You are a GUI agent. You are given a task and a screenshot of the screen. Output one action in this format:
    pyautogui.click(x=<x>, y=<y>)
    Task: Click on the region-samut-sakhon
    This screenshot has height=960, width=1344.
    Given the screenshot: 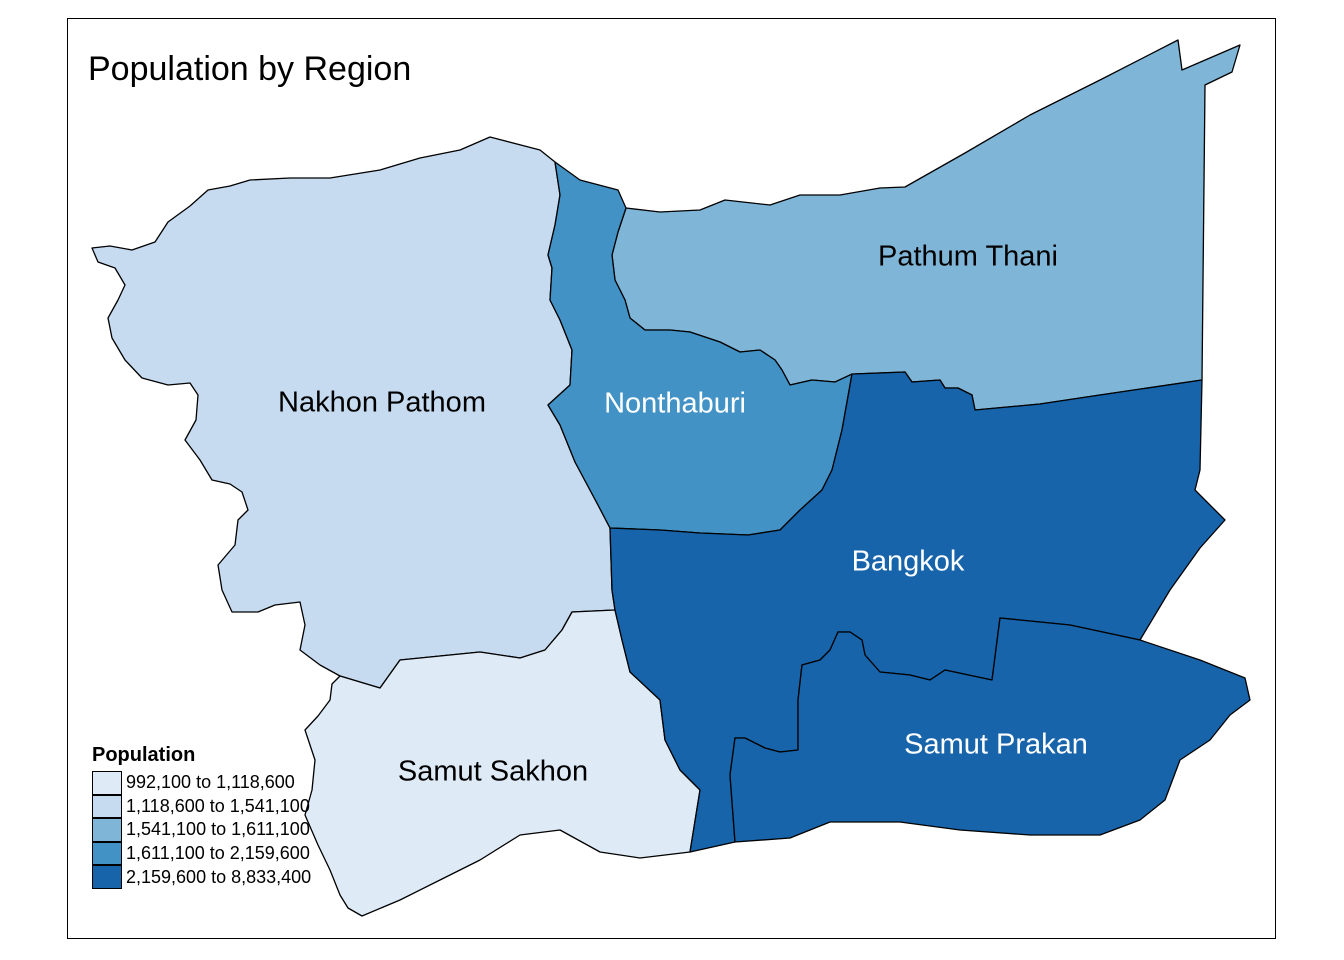 What is the action you would take?
    pyautogui.click(x=502, y=763)
    